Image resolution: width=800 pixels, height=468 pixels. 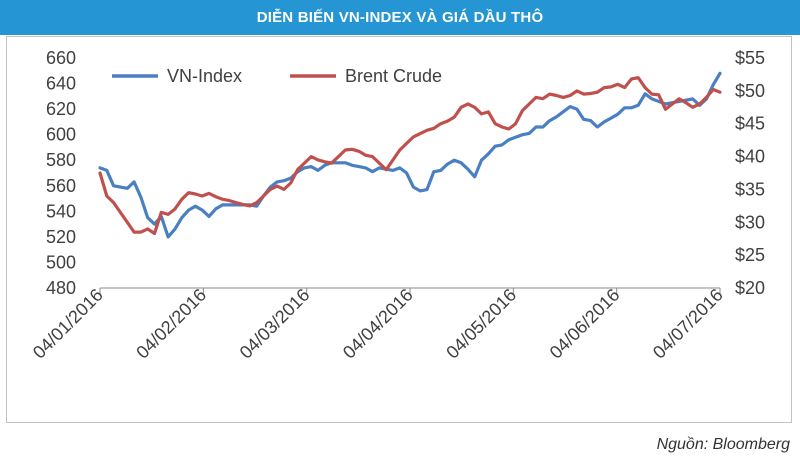 What do you see at coordinates (750, 288) in the screenshot?
I see `y-right-tick-label: $20` at bounding box center [750, 288].